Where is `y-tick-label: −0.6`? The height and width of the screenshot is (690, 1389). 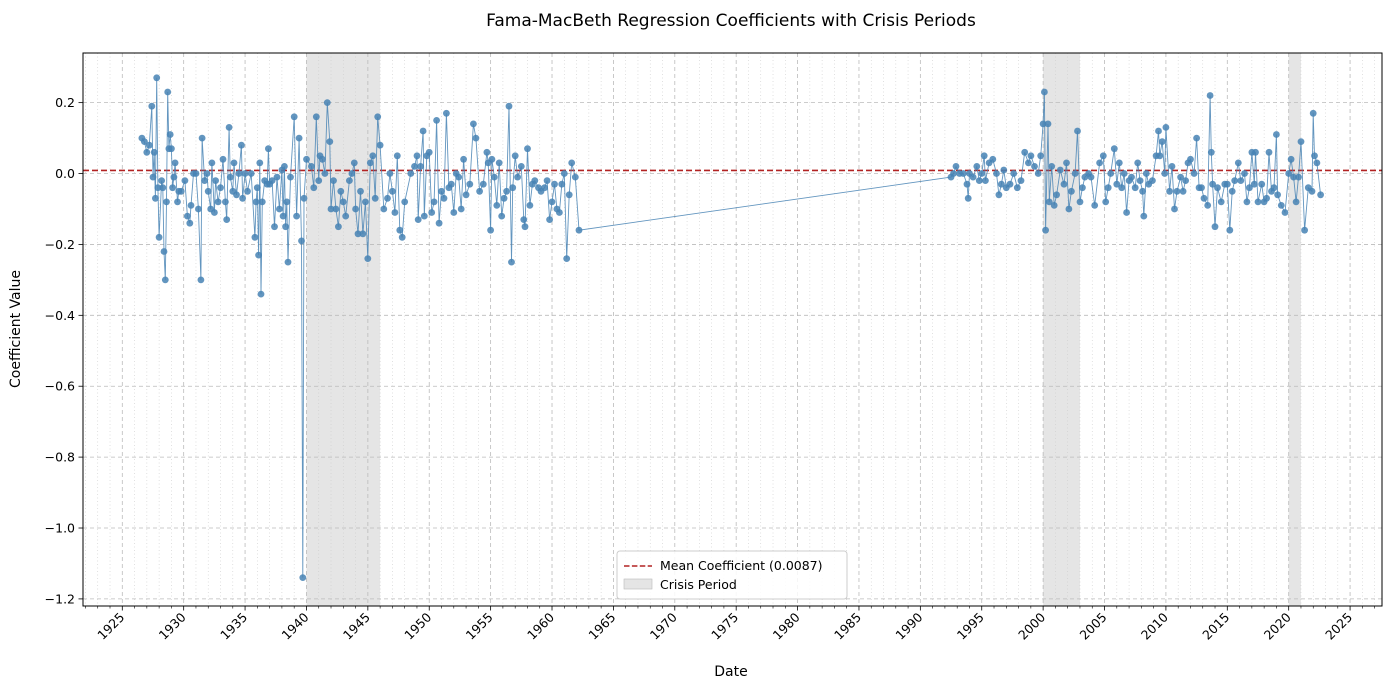 y-tick-label: −0.6 is located at coordinates (60, 386).